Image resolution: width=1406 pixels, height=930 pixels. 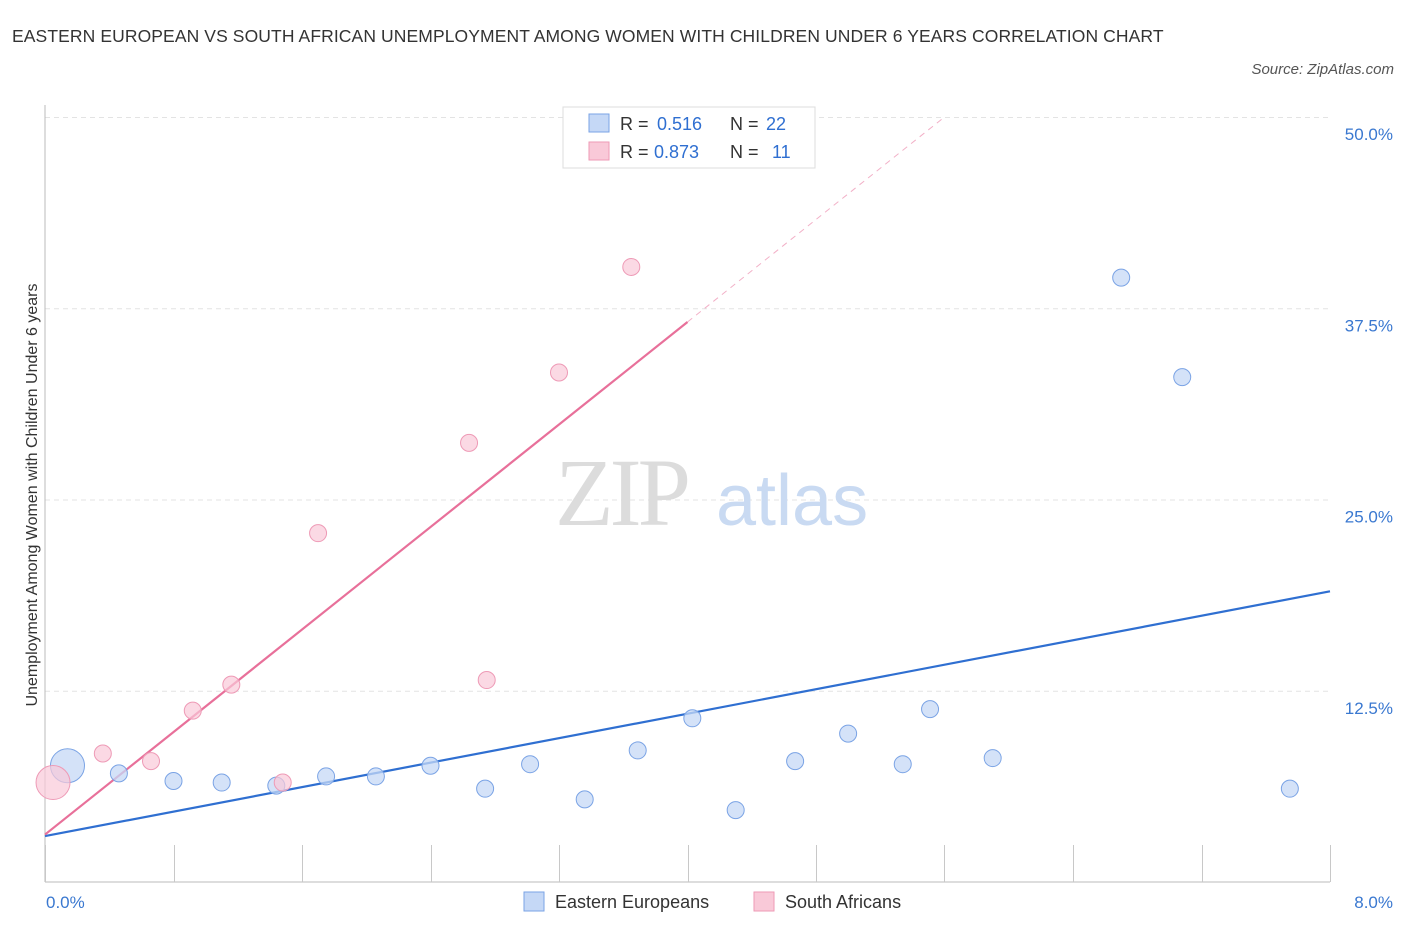 What do you see at coordinates (599, 123) in the screenshot?
I see `stats-swatch-eastern` at bounding box center [599, 123].